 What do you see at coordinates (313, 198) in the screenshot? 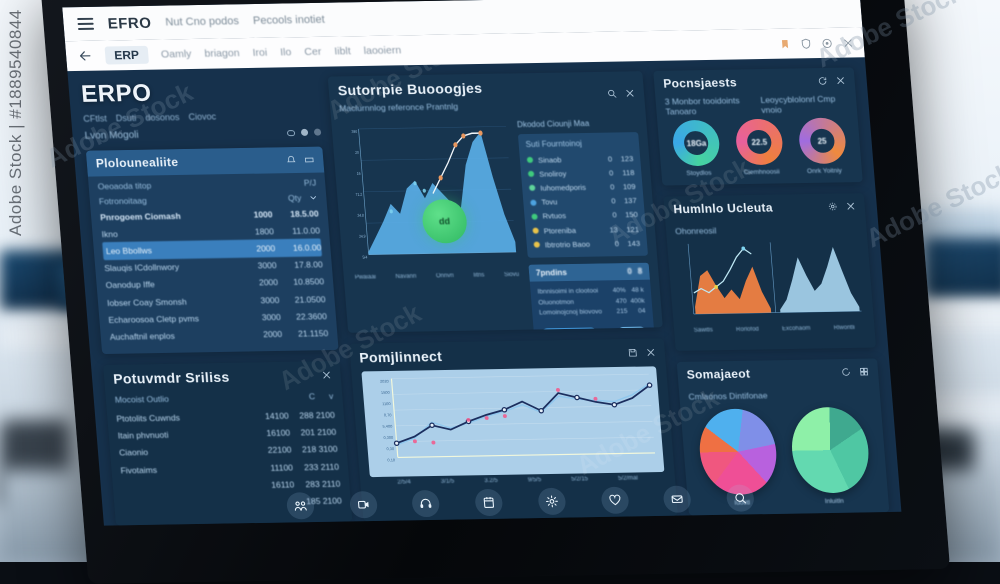
I see `chevron-down-icon` at bounding box center [313, 198].